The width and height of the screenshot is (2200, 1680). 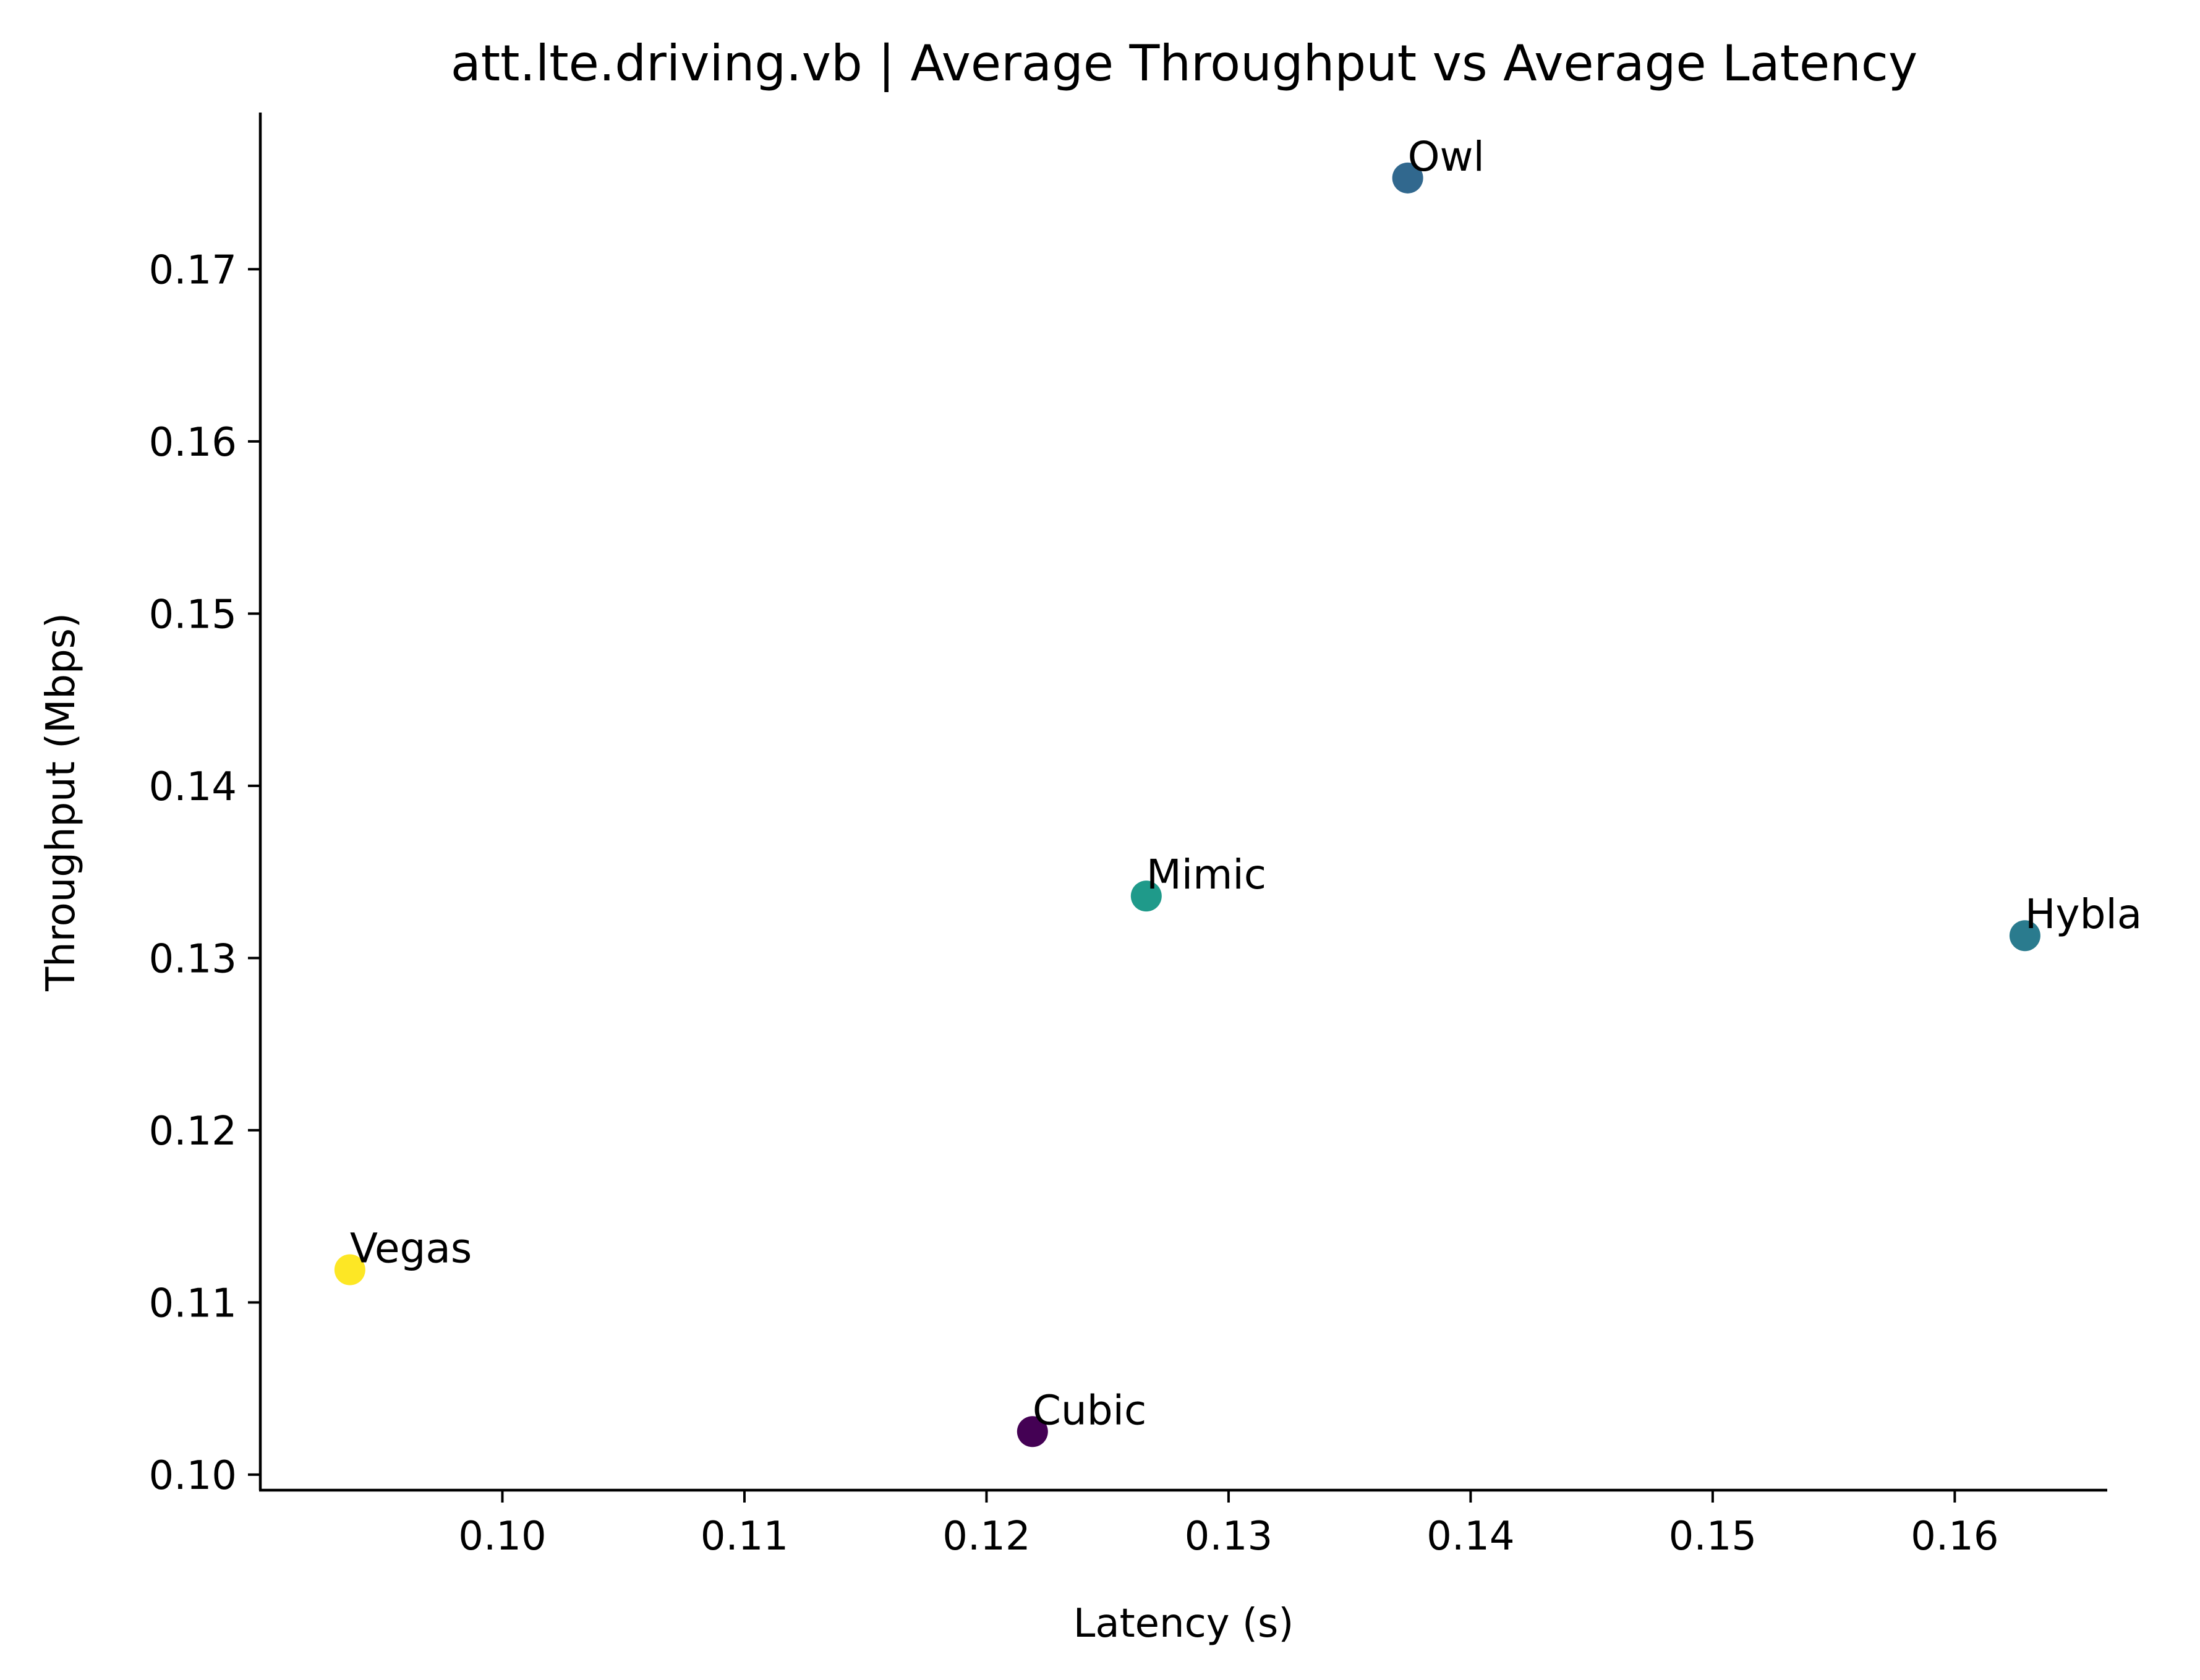 What do you see at coordinates (193, 270) in the screenshot?
I see `y-tick-label: 0.17` at bounding box center [193, 270].